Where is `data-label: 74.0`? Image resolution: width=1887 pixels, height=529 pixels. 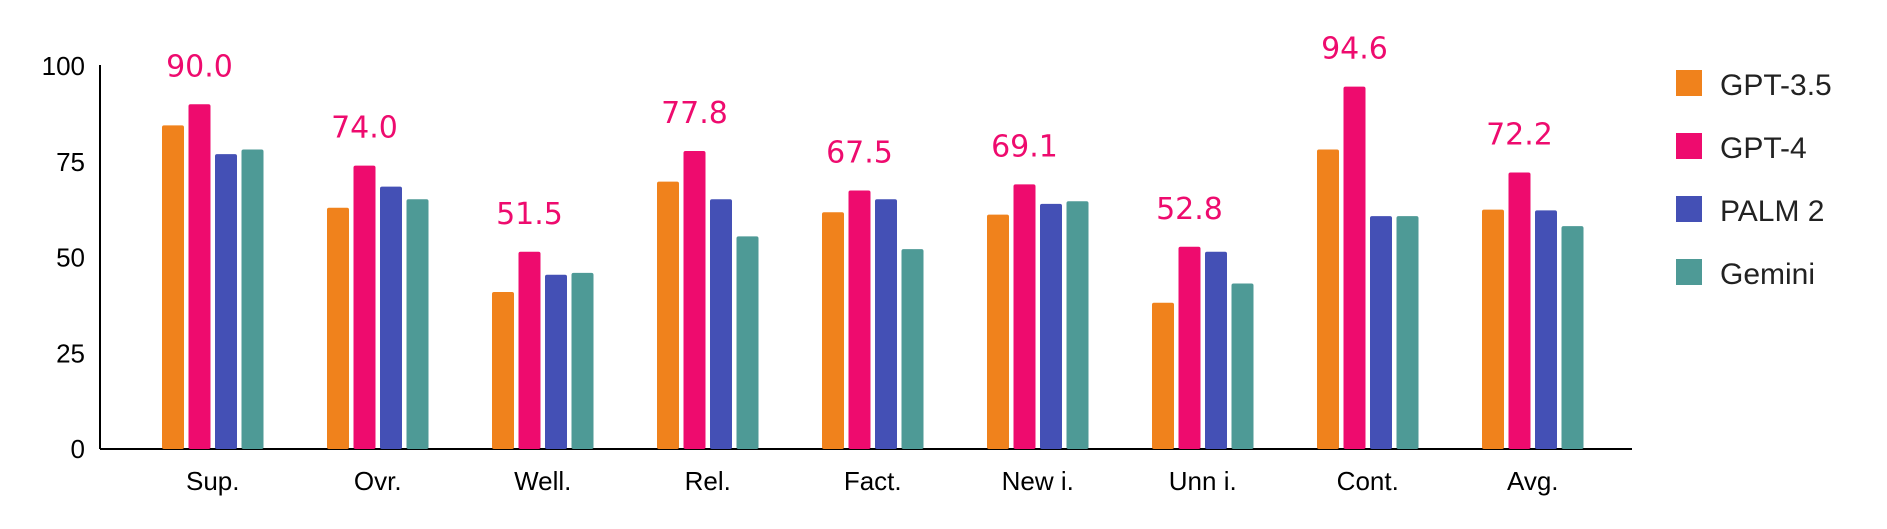 data-label: 74.0 is located at coordinates (364, 128).